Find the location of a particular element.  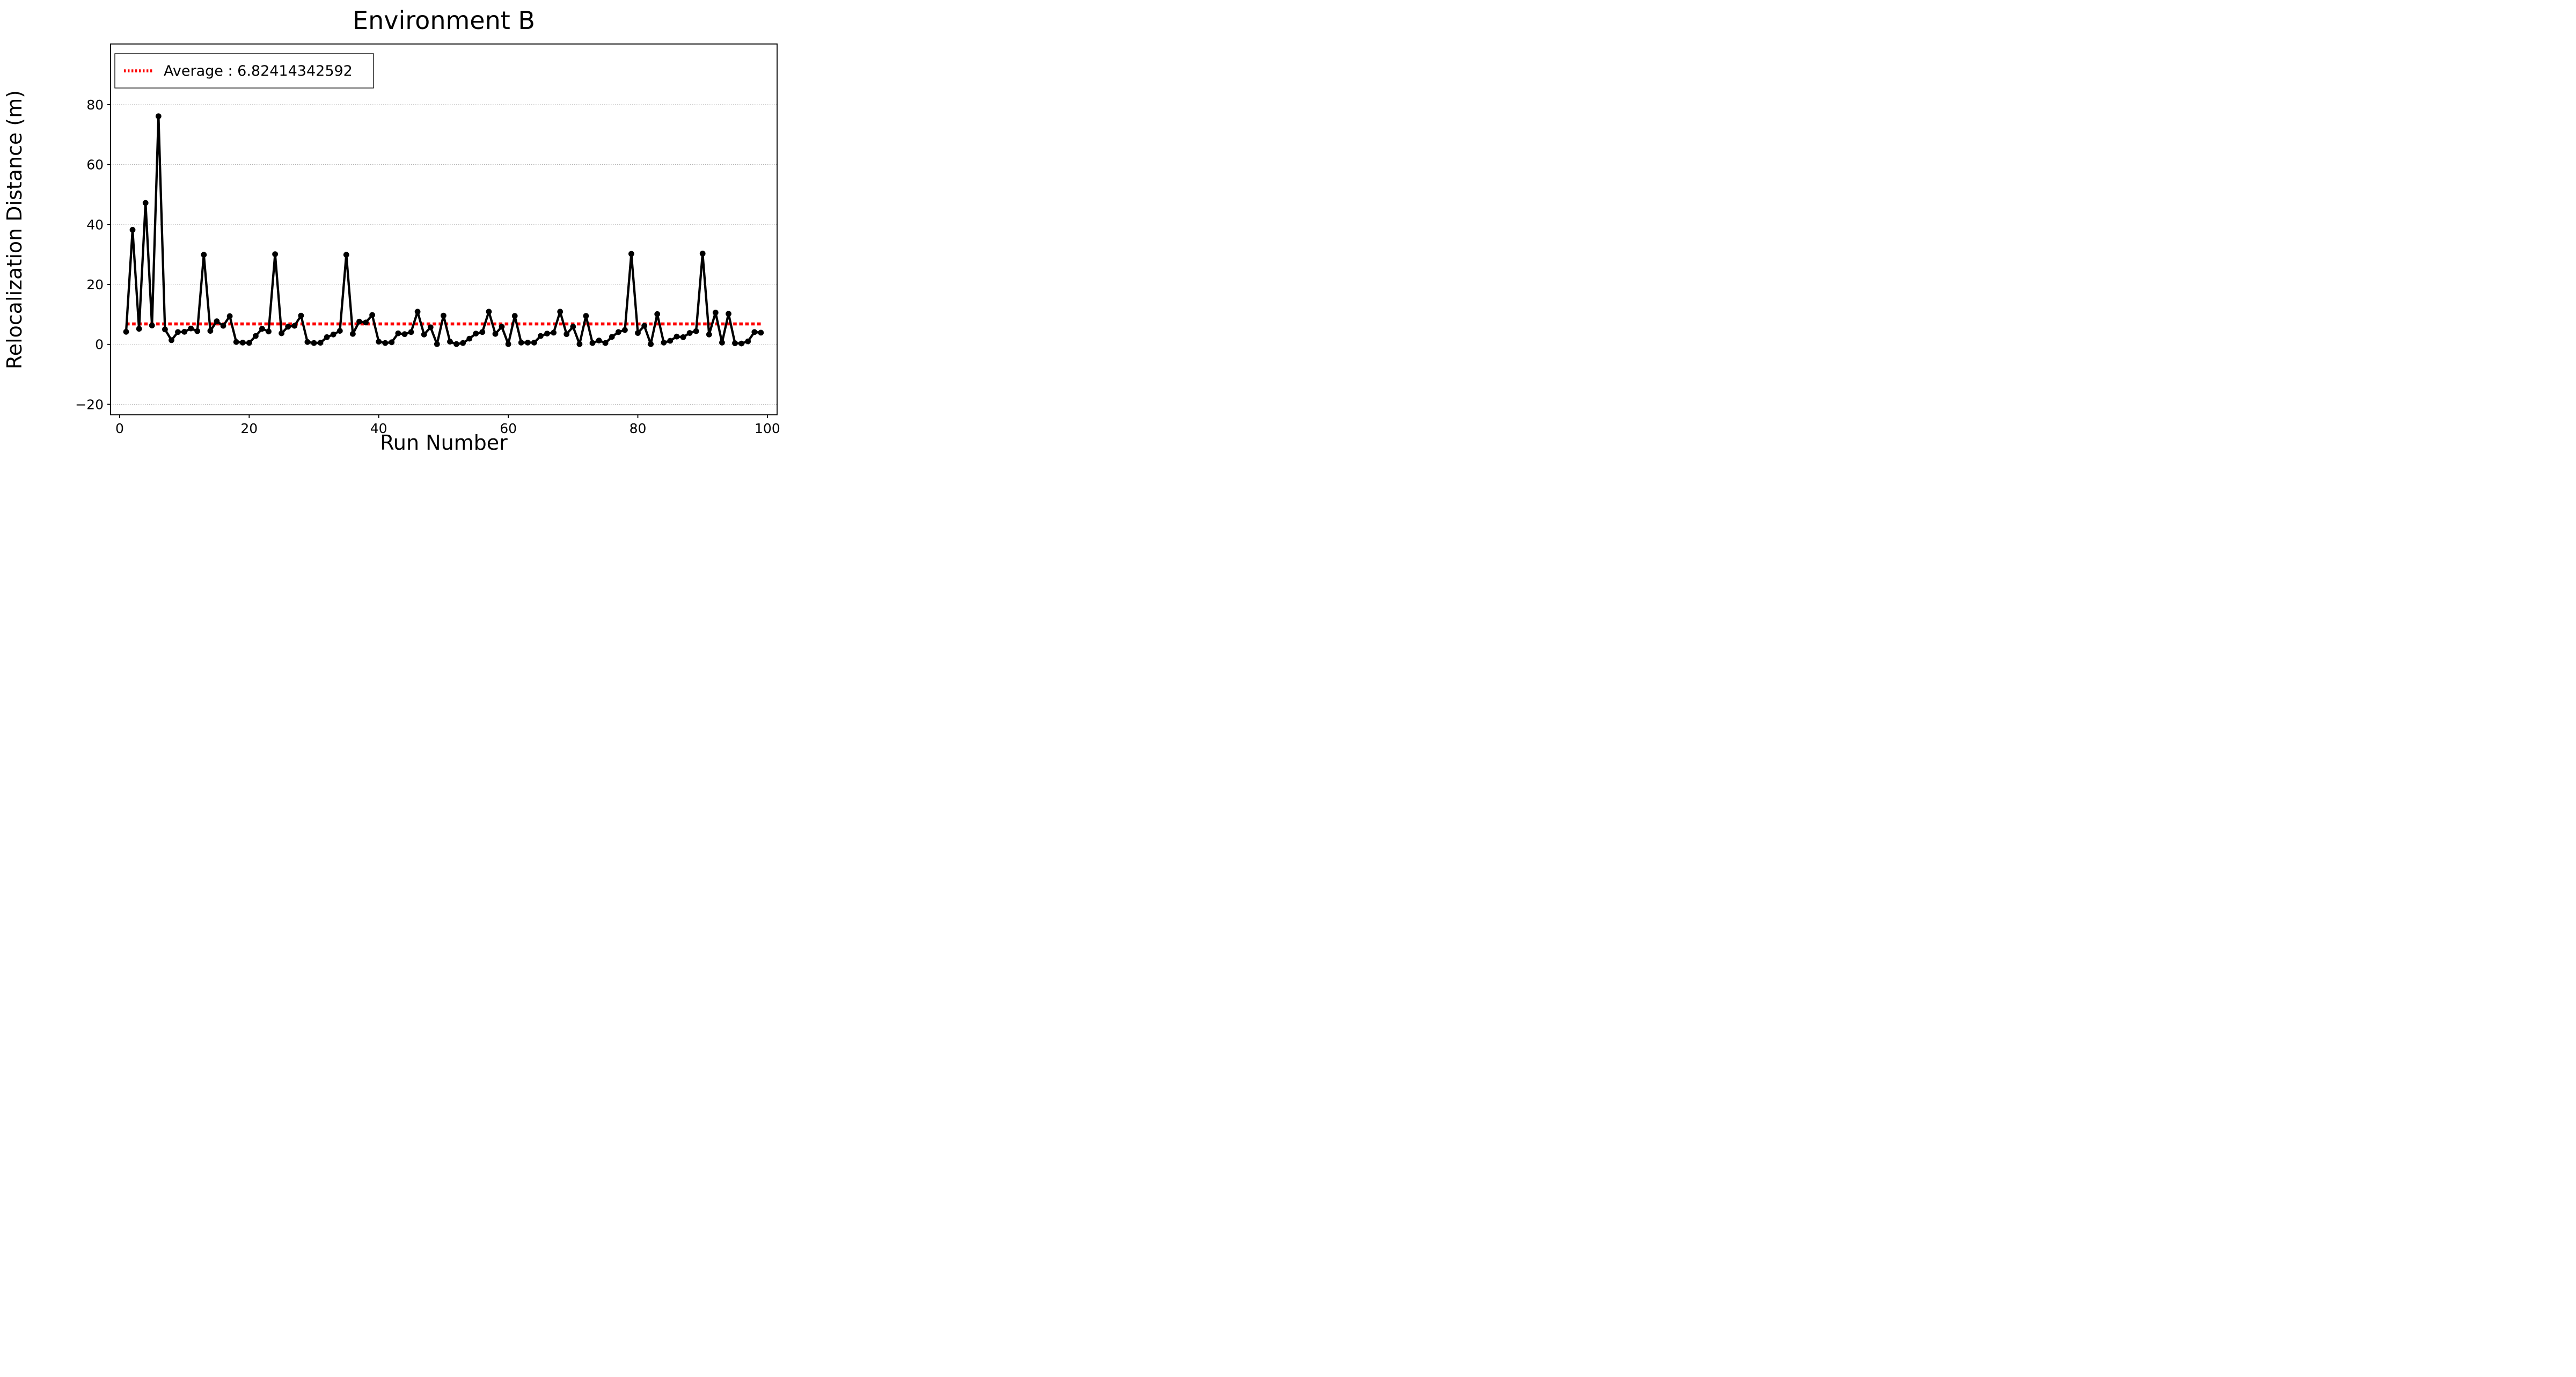

x-tick-label: 40 is located at coordinates (378, 428).